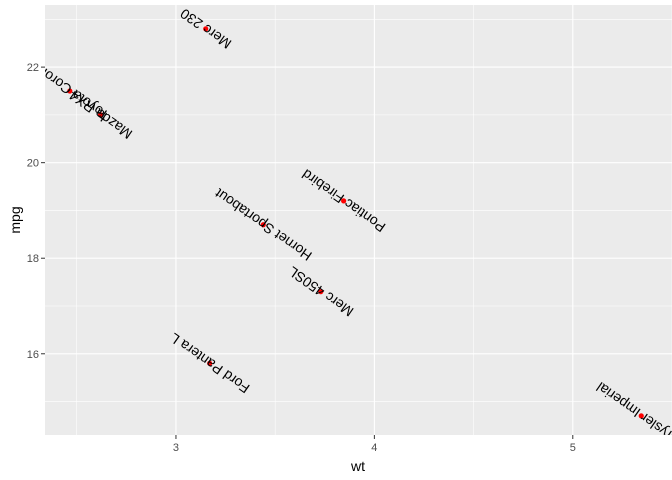 The width and height of the screenshot is (672, 480). I want to click on y-tick-label: 20, so click(33, 164).